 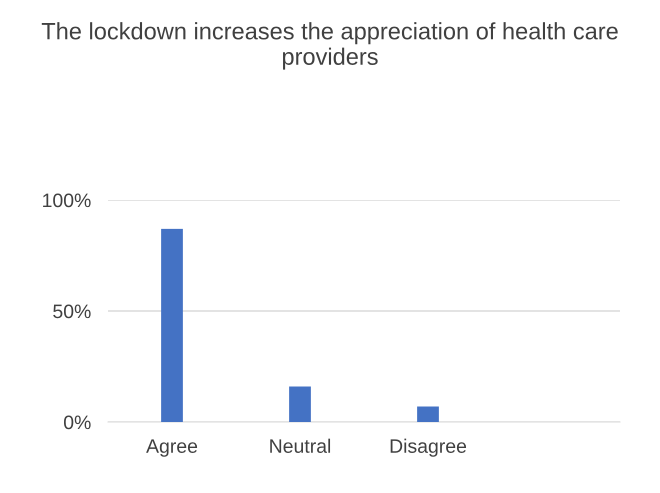 I want to click on chart-title: The lockdown increases the appreciation of health care providers, so click(x=330, y=46).